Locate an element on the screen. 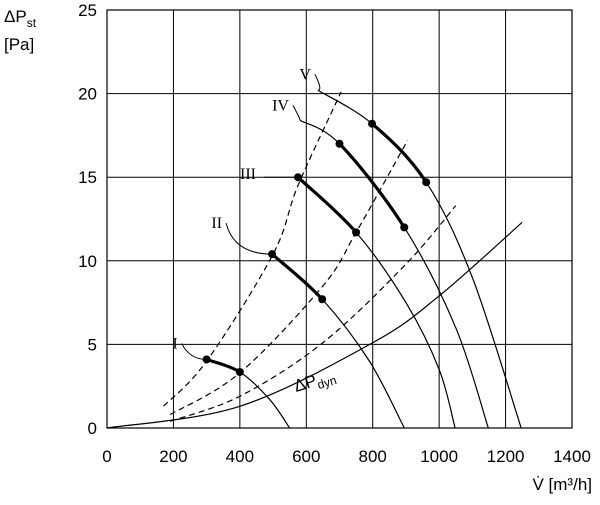 The height and width of the screenshot is (505, 600). x-tick-label: 800 is located at coordinates (373, 456).